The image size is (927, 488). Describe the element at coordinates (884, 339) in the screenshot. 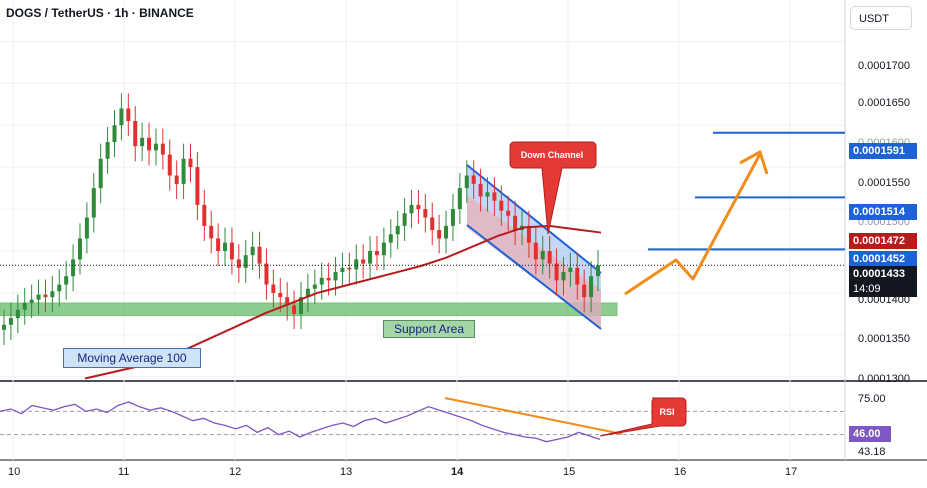

I see `price-tick: 0.0001350` at that location.